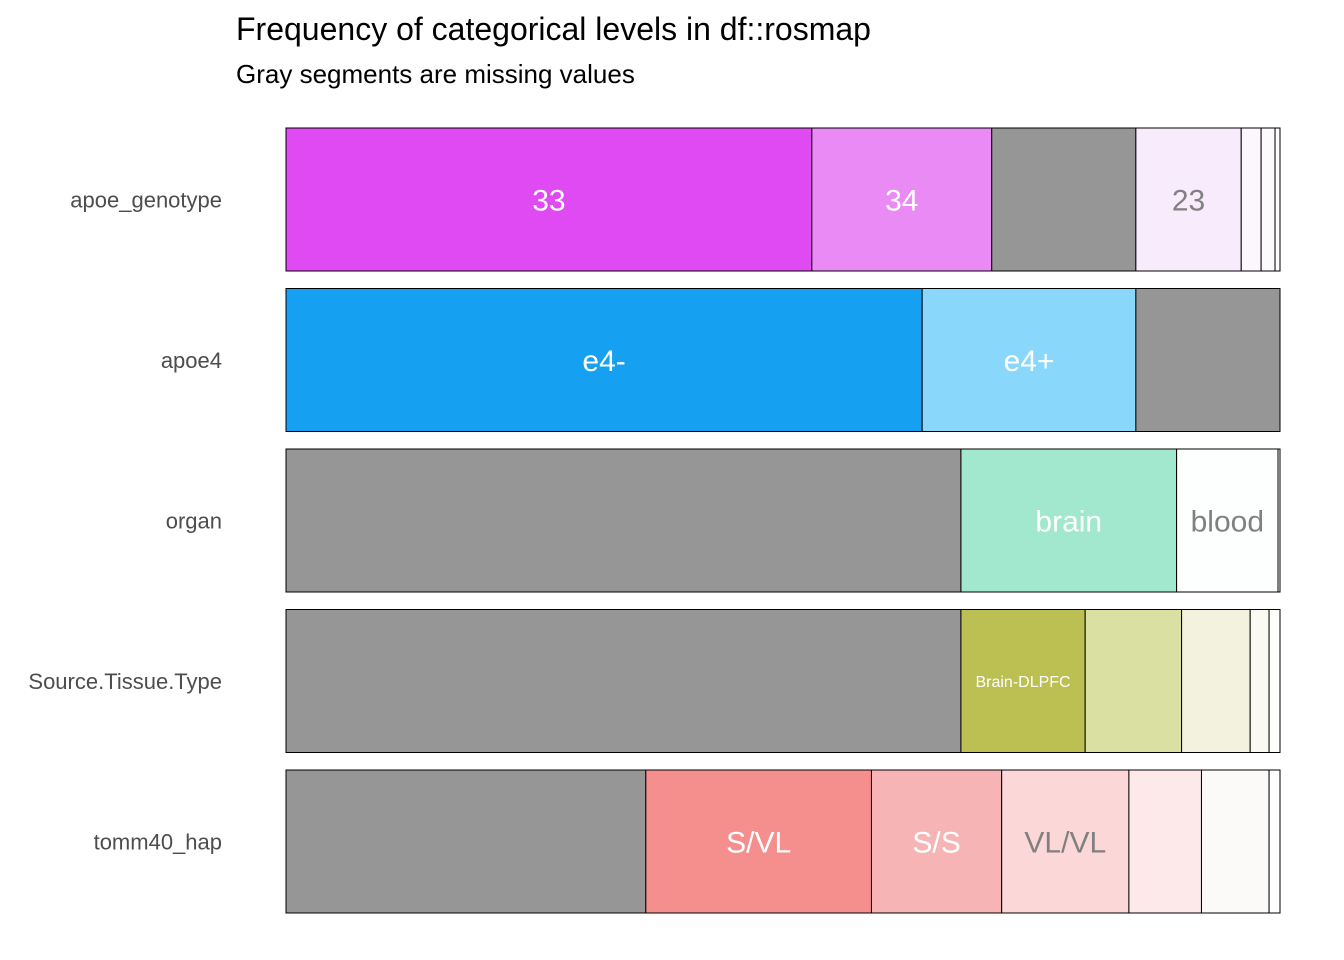  I want to click on data-label: brain, so click(1068, 521).